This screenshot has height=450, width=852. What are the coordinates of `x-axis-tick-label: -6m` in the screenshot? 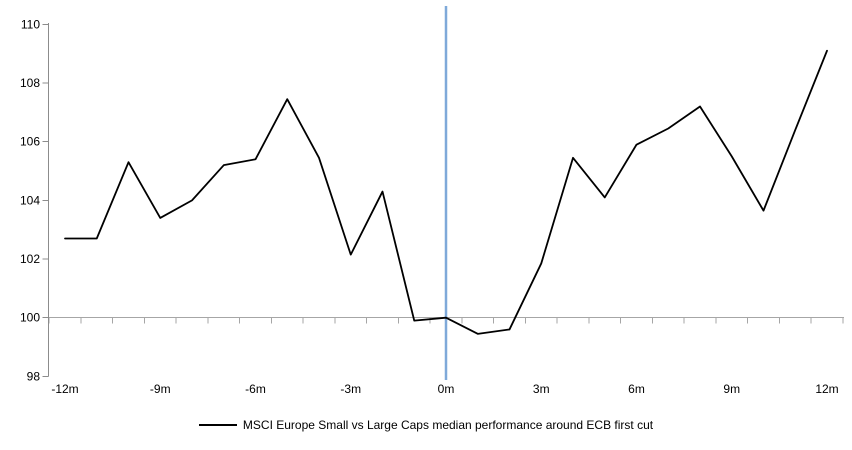 It's located at (255, 389).